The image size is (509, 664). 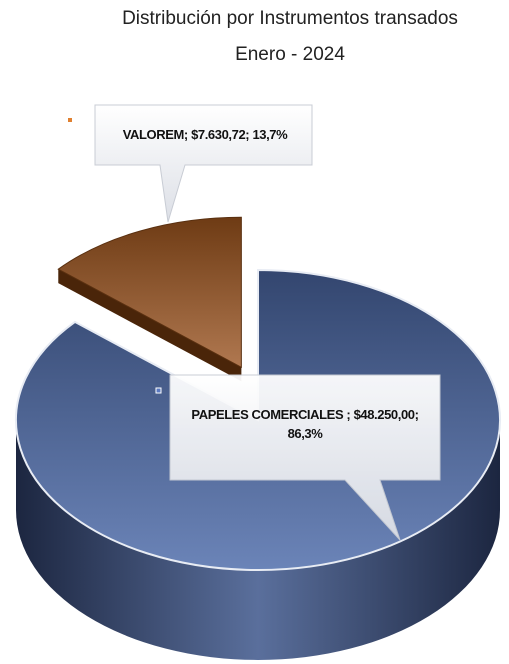 What do you see at coordinates (305, 424) in the screenshot?
I see `data-label: PAPELES COMERCIALES ; $48.250,00; 86,3%` at bounding box center [305, 424].